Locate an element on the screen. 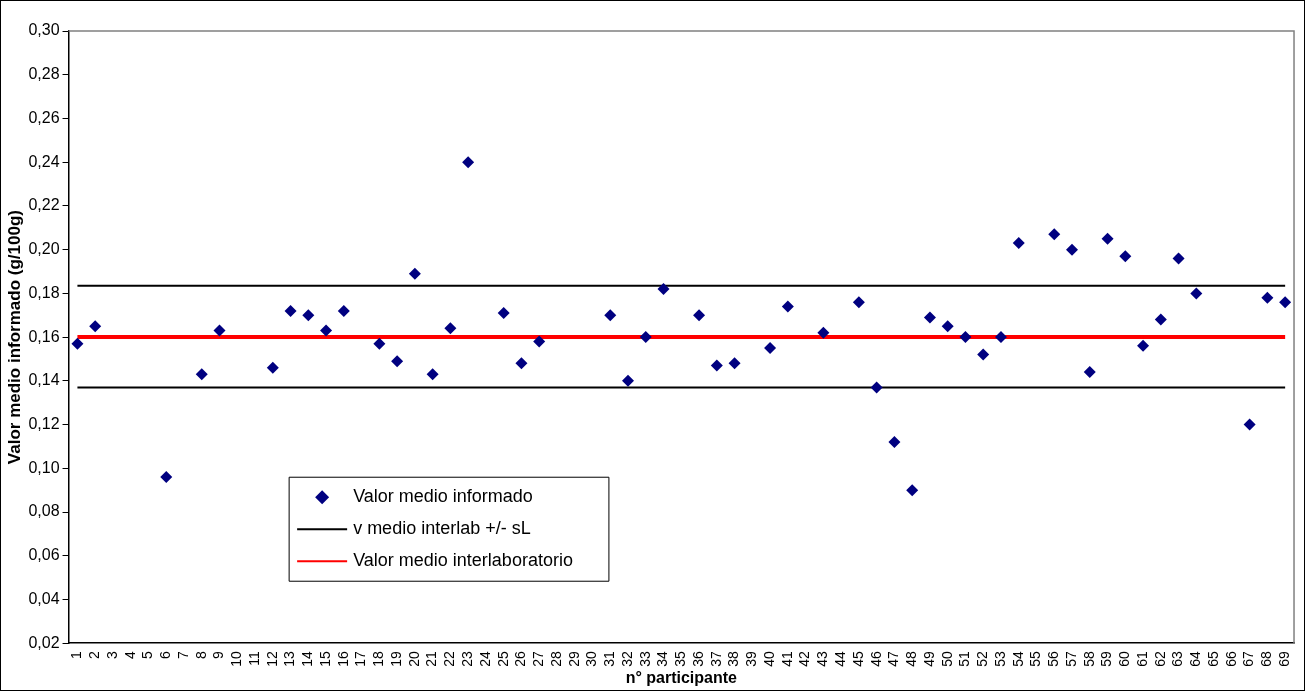  x-tick-label: 66 is located at coordinates (1230, 659).